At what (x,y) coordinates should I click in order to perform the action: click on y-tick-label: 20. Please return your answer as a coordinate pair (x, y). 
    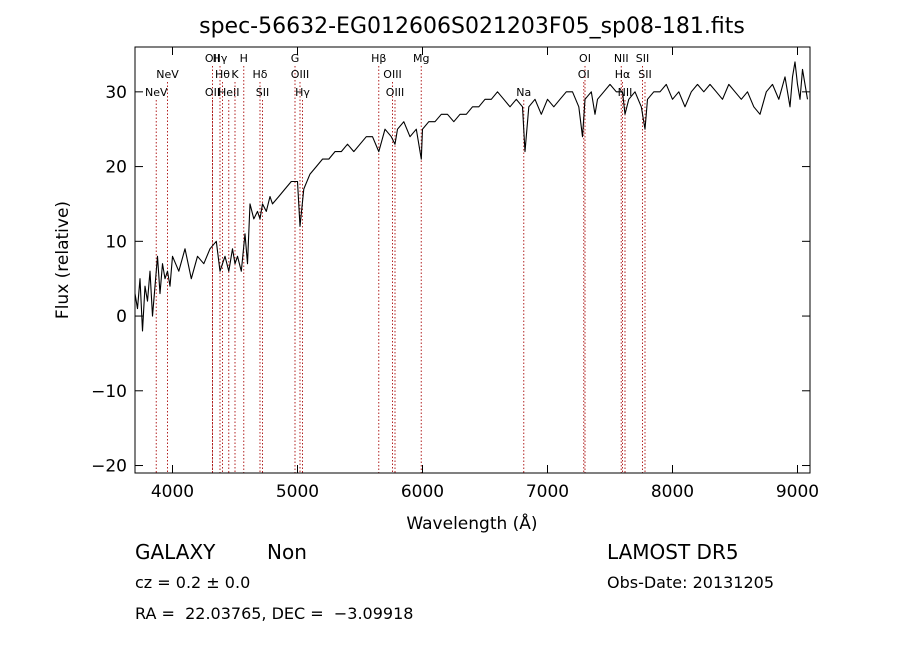
    Looking at the image, I should click on (116, 168).